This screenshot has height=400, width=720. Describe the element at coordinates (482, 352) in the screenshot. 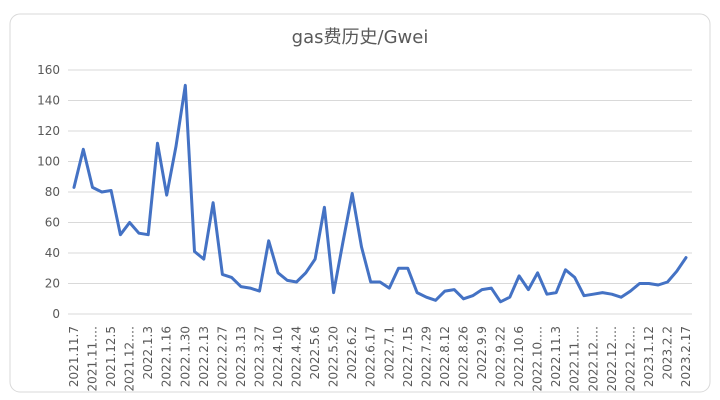

I see `x-tick-label: 2022.9.9` at that location.